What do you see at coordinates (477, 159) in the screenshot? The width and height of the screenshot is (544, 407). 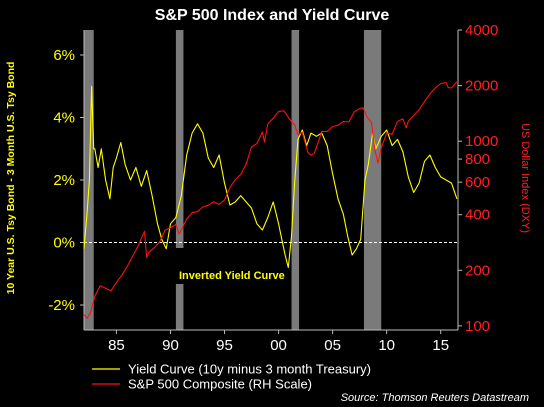 I see `y-right-tick-label: 800` at bounding box center [477, 159].